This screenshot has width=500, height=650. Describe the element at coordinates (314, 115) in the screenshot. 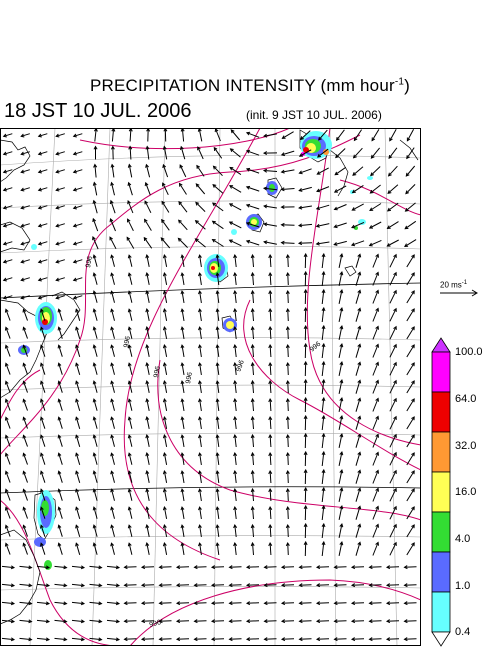

I see `init-time: (init. 9 JST 10 JUL. 2006)` at that location.